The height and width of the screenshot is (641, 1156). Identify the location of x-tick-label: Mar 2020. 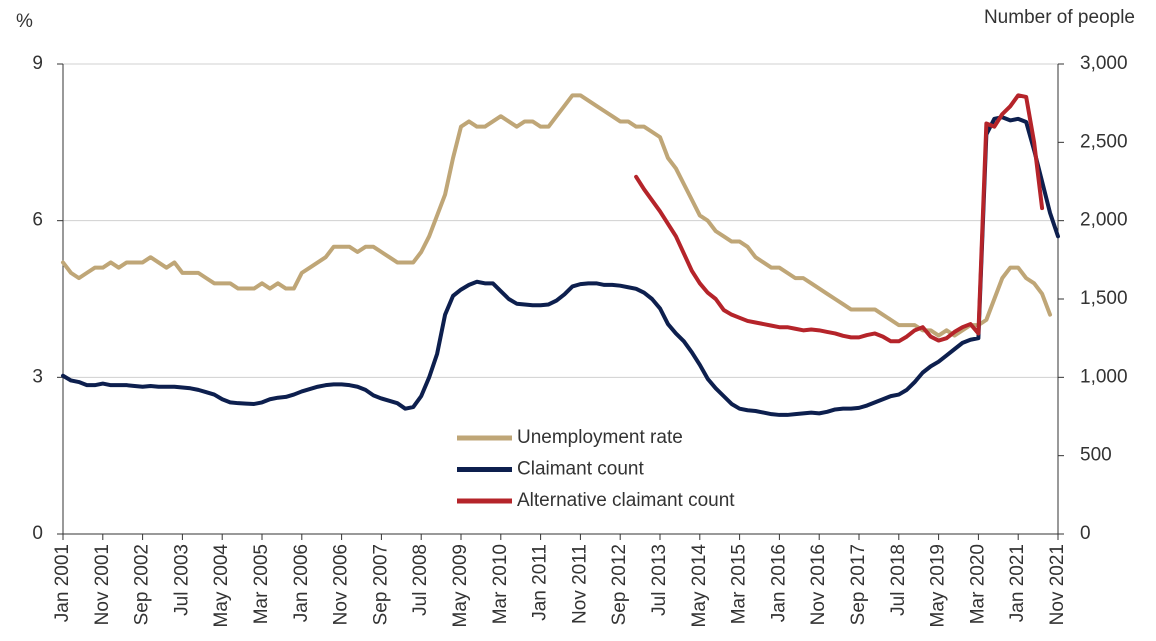
(977, 584).